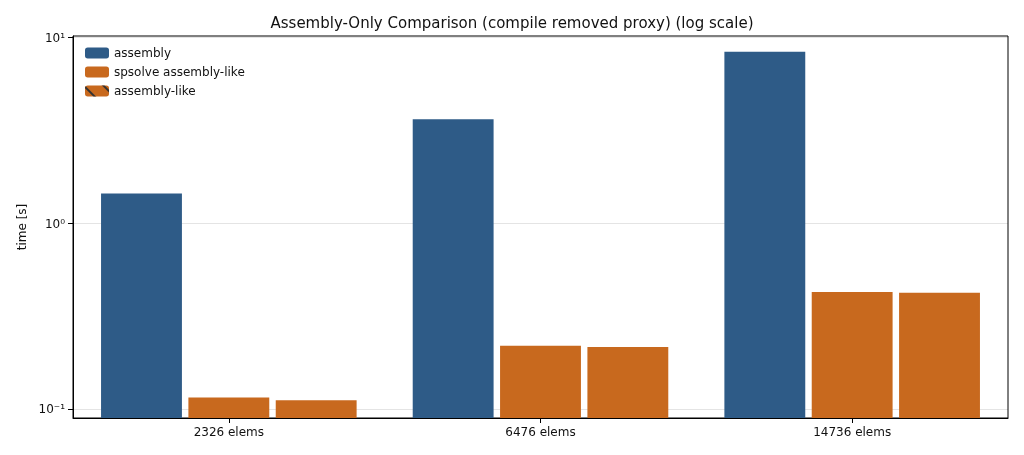 This screenshot has width=1024, height=455. I want to click on x-tick-label: 6476 elems, so click(540, 432).